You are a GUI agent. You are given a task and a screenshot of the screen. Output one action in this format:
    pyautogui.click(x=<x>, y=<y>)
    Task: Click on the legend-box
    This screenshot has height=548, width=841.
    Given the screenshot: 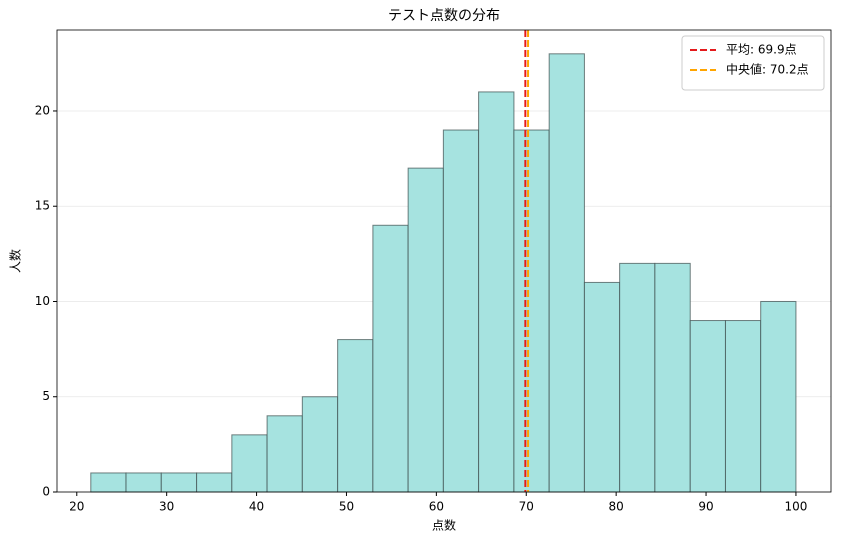 What is the action you would take?
    pyautogui.click(x=753, y=63)
    